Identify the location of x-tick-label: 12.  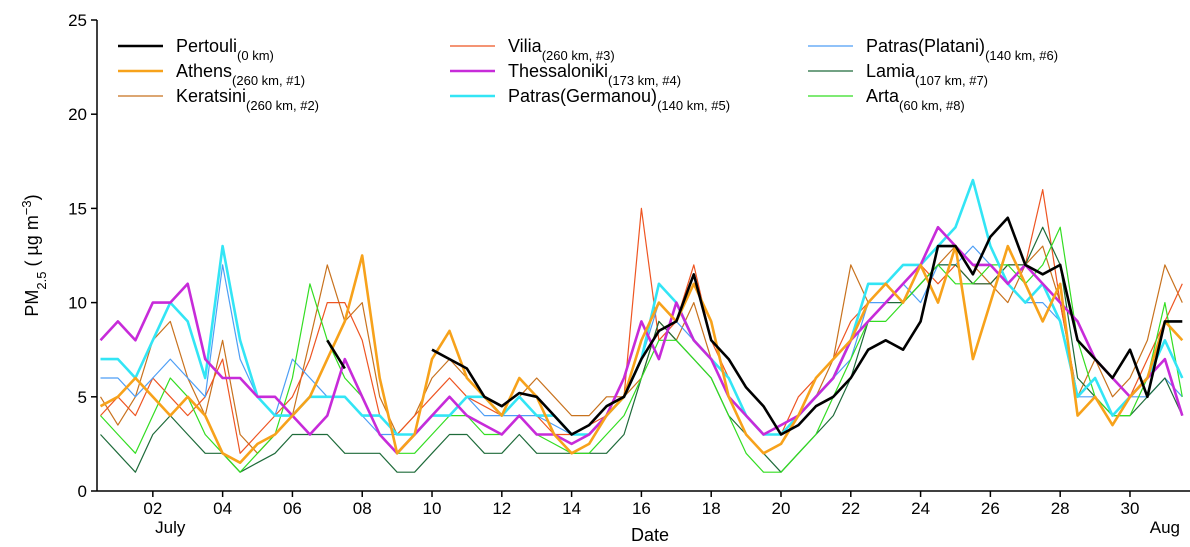
(501, 508).